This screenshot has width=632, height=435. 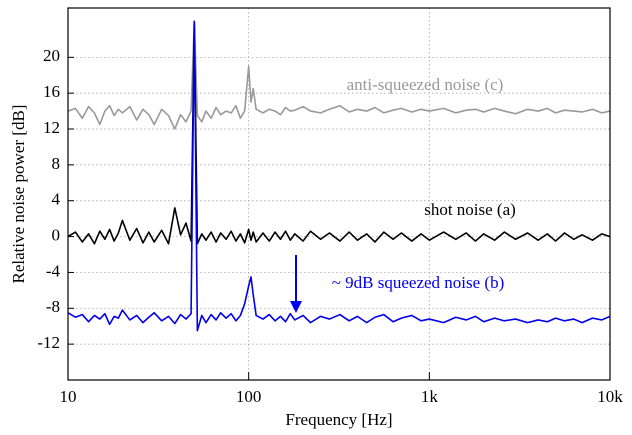 I want to click on annotation: ~ 9dB squeezed noise (b), so click(x=418, y=282).